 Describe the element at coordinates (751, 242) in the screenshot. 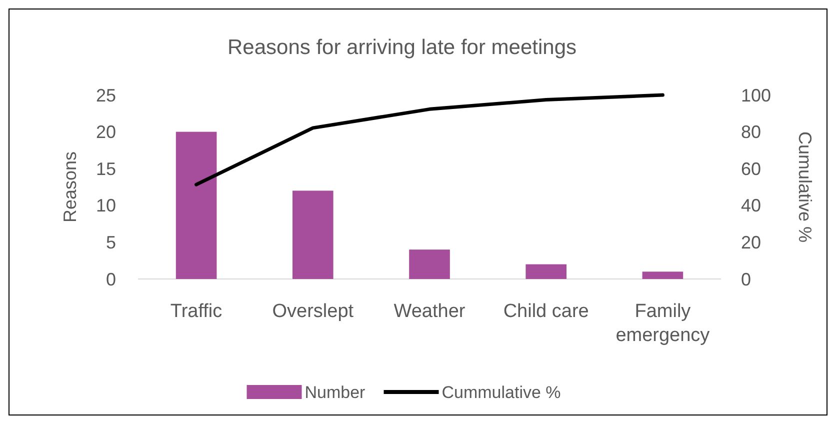

I see `y2-tick-label: 20` at that location.